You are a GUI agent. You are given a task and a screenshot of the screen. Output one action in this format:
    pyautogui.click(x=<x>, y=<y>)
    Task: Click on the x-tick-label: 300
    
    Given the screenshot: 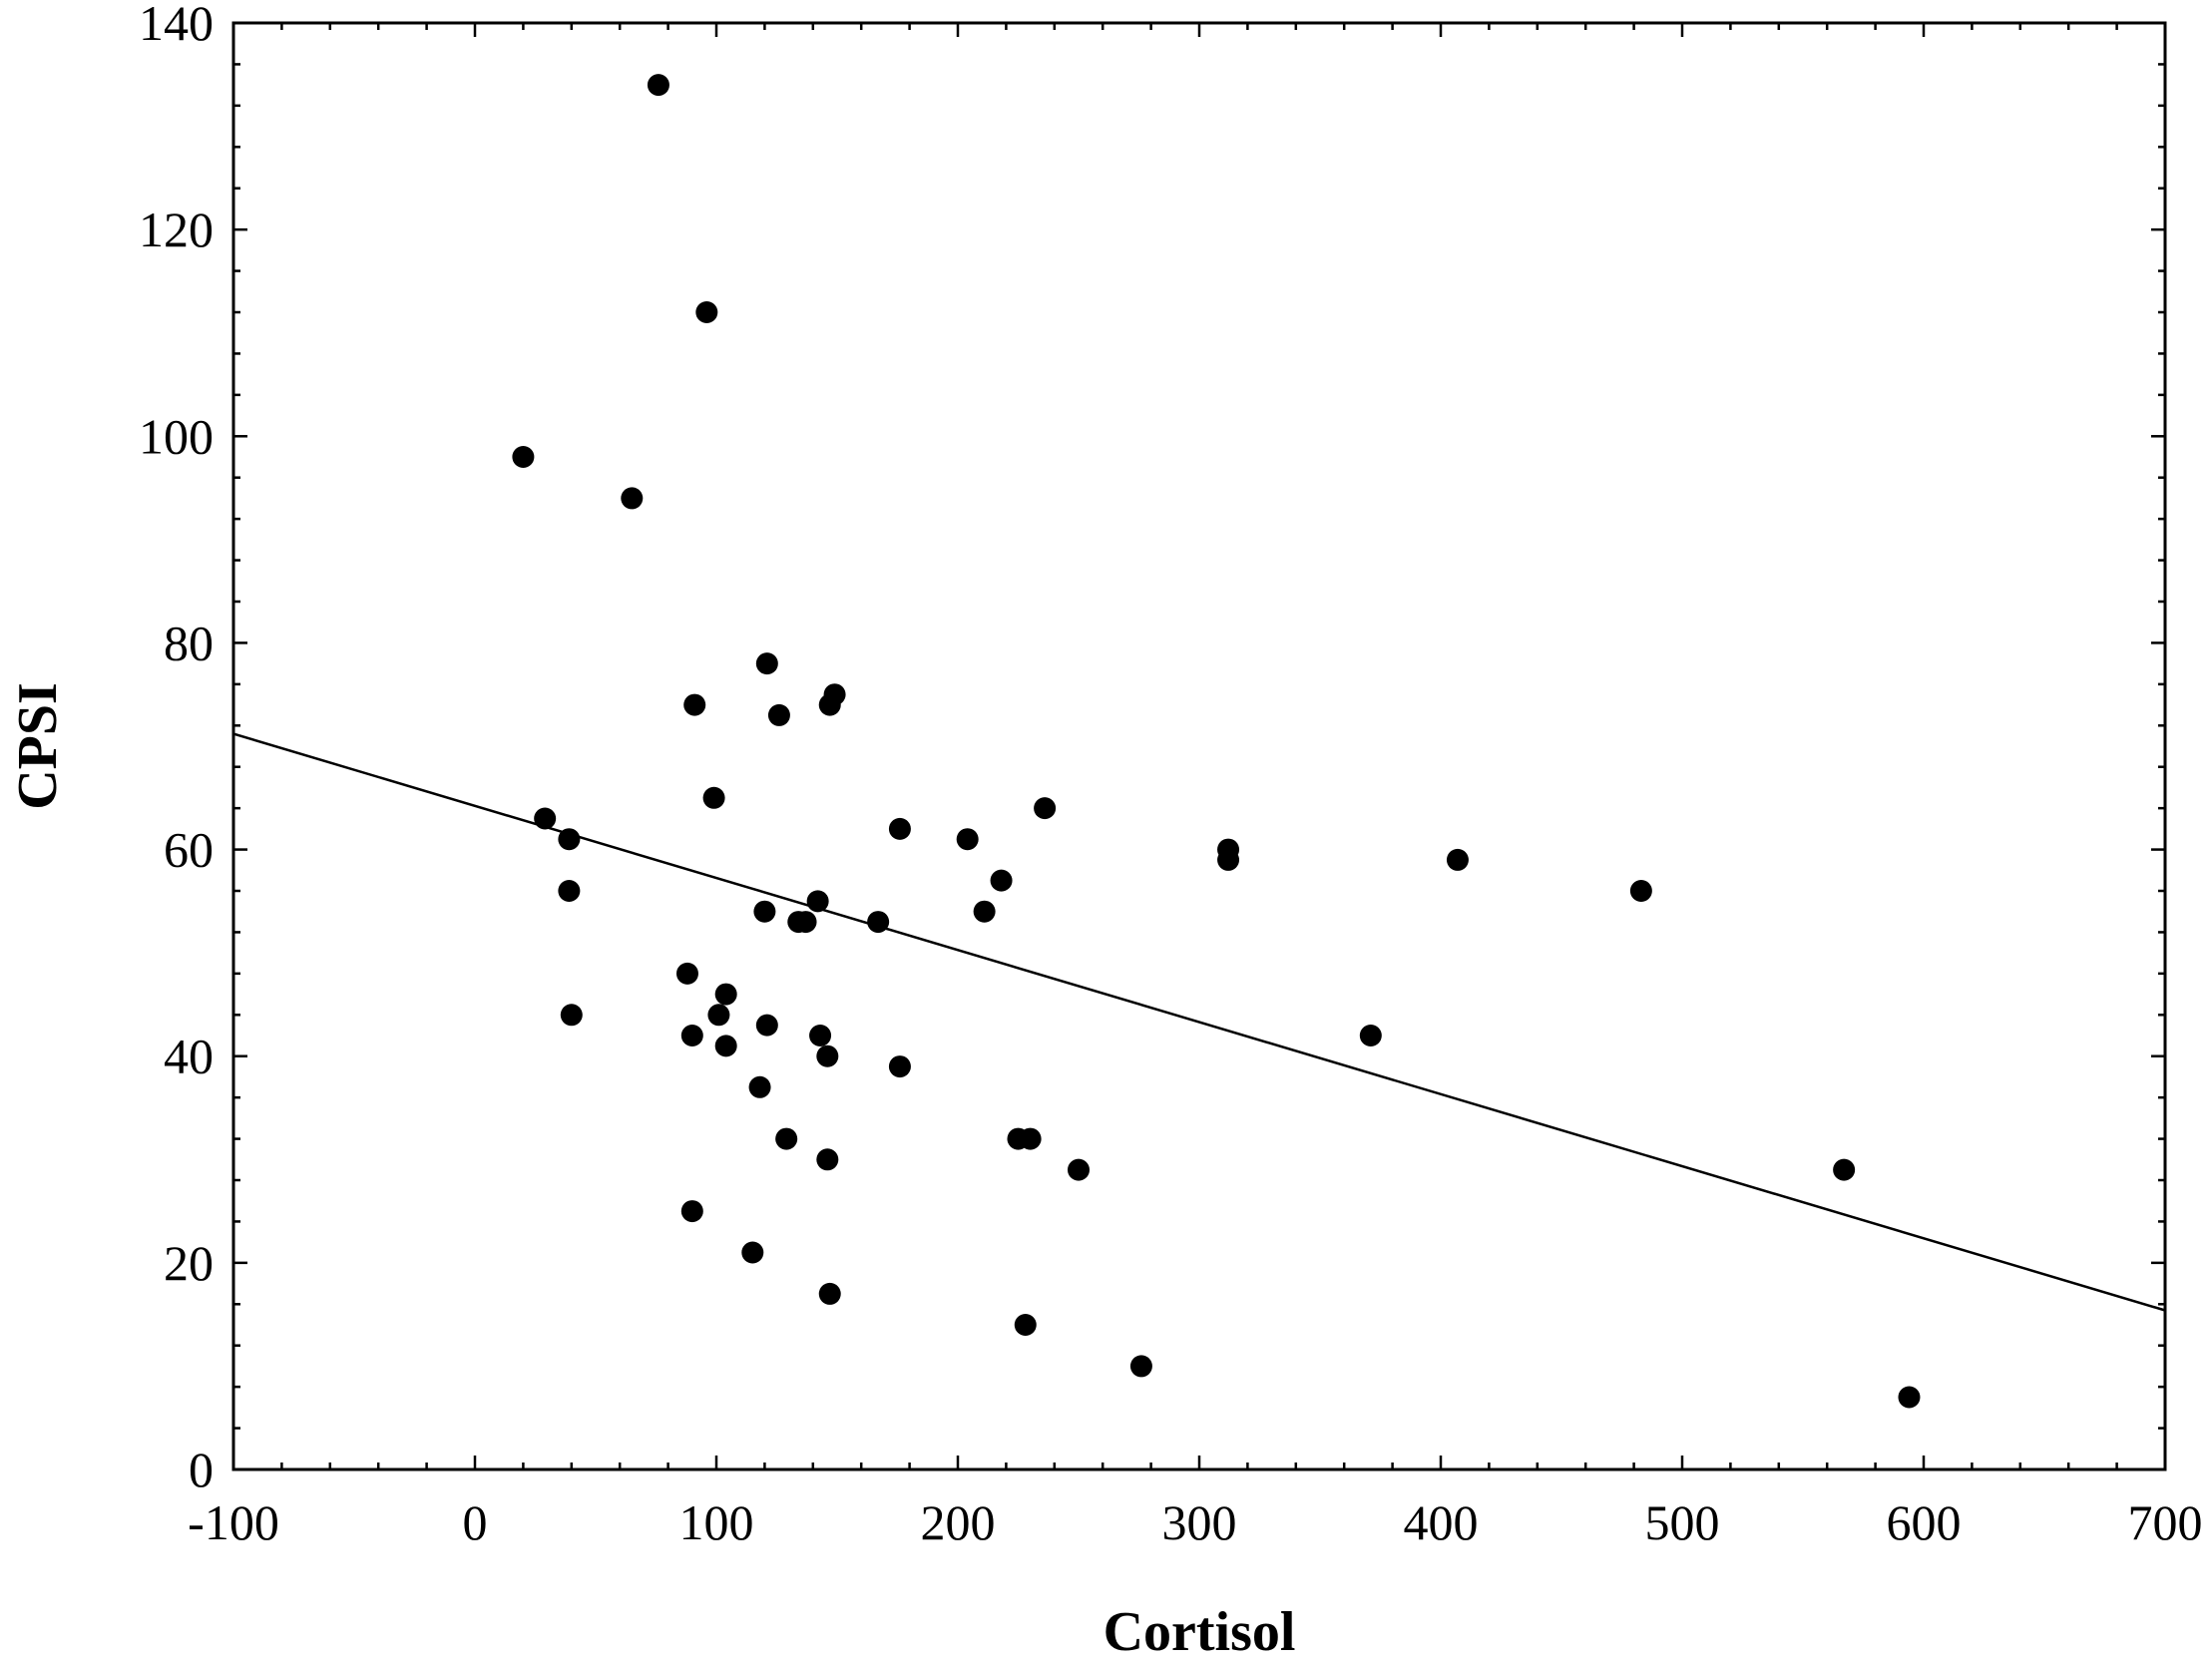 What is the action you would take?
    pyautogui.click(x=1199, y=1522)
    